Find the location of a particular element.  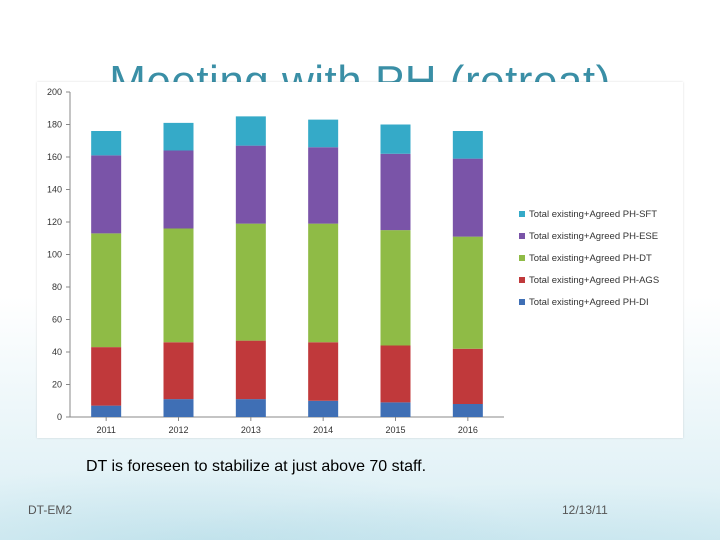

y-tick-label: 180 is located at coordinates (54, 125).